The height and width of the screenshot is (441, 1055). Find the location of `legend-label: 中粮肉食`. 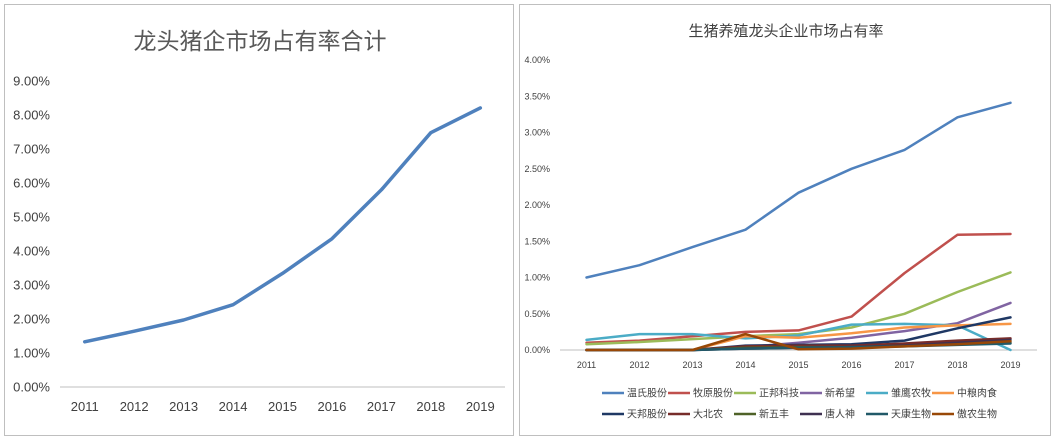

legend-label: 中粮肉食 is located at coordinates (977, 393).